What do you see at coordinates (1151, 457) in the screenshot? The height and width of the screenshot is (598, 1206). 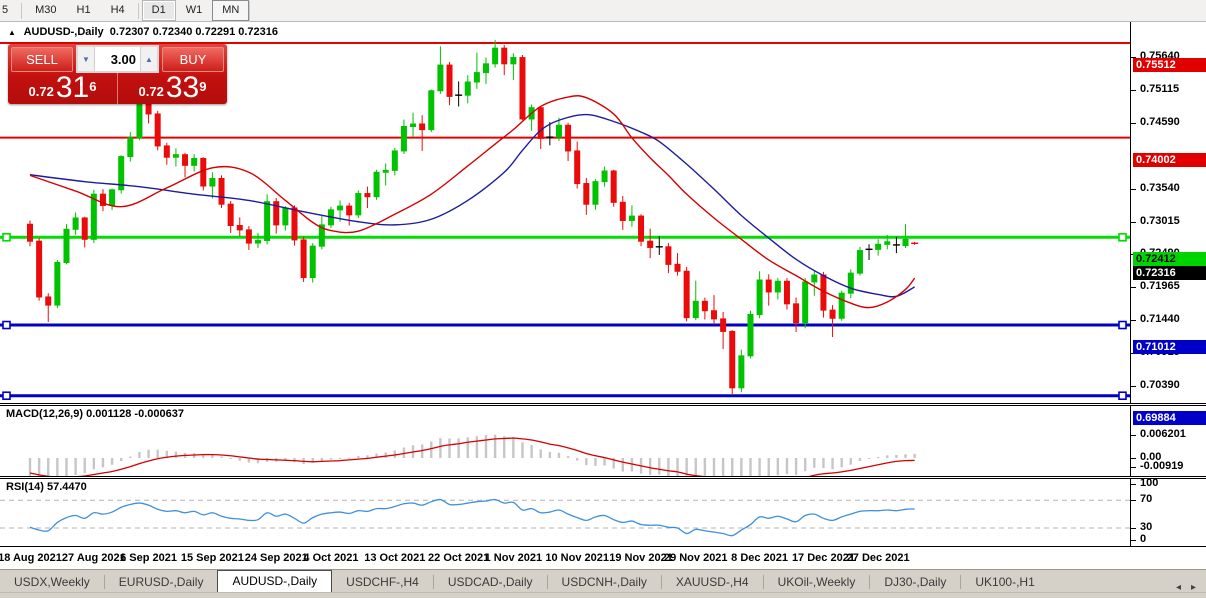 I see `macd-axis-label: 0.00` at bounding box center [1151, 457].